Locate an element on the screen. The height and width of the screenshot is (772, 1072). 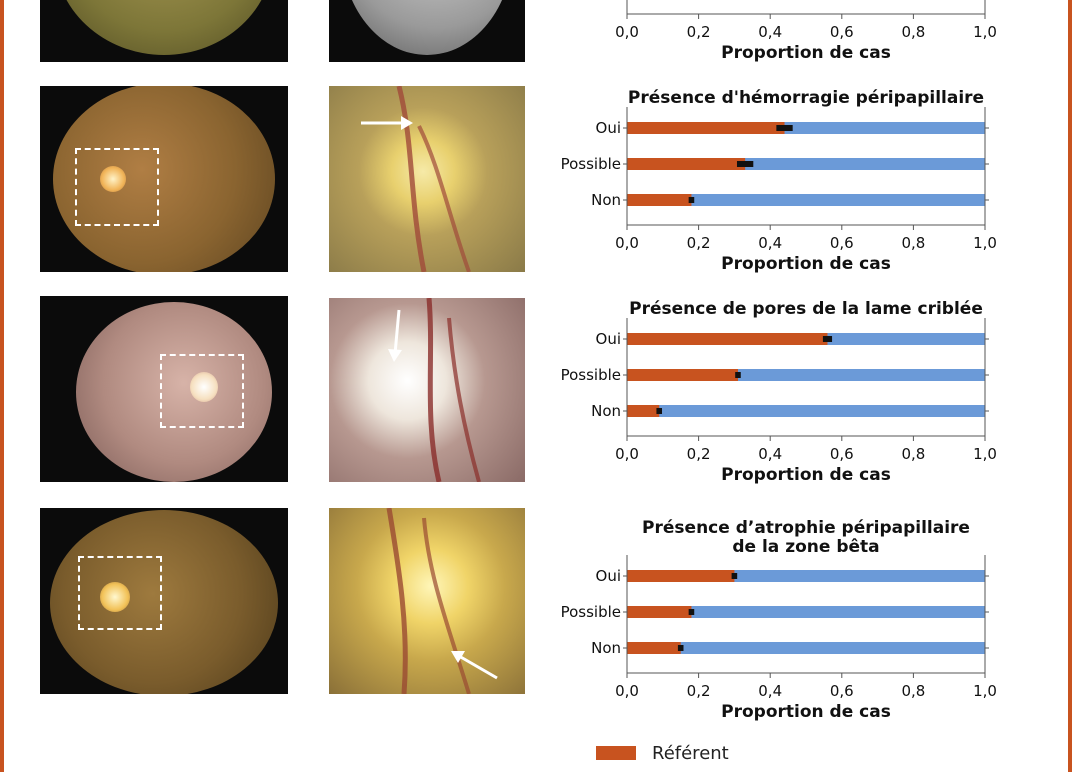
legend-label-referent: Référent is located at coordinates (690, 753).